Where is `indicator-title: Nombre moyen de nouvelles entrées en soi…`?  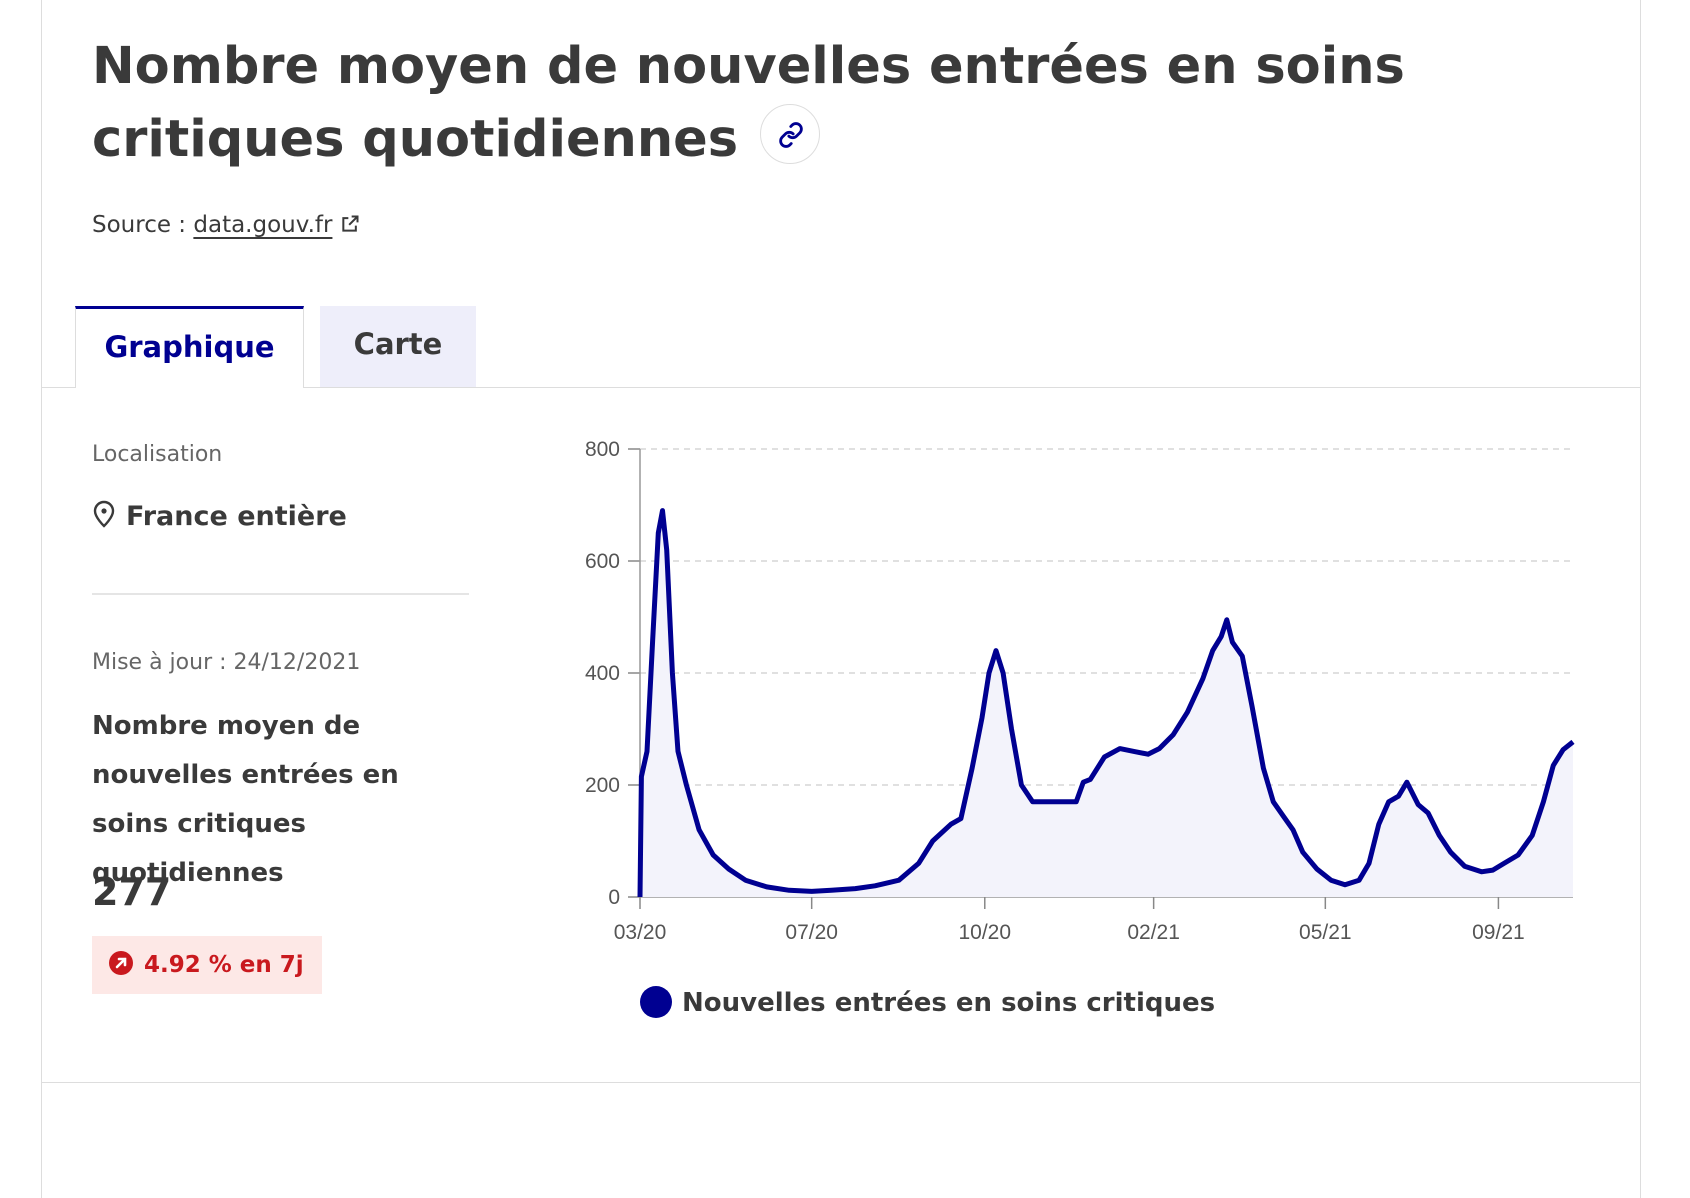 indicator-title: Nombre moyen de nouvelles entrées en soi… is located at coordinates (245, 799).